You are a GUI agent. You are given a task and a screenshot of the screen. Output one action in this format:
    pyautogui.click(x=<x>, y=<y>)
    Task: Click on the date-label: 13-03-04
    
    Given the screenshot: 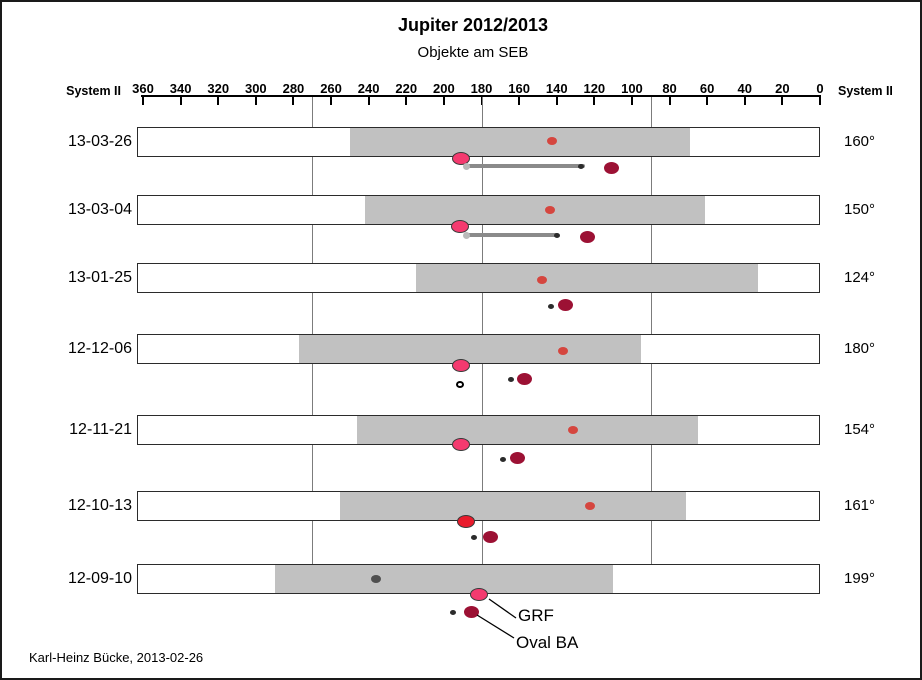 What is the action you would take?
    pyautogui.click(x=99, y=209)
    